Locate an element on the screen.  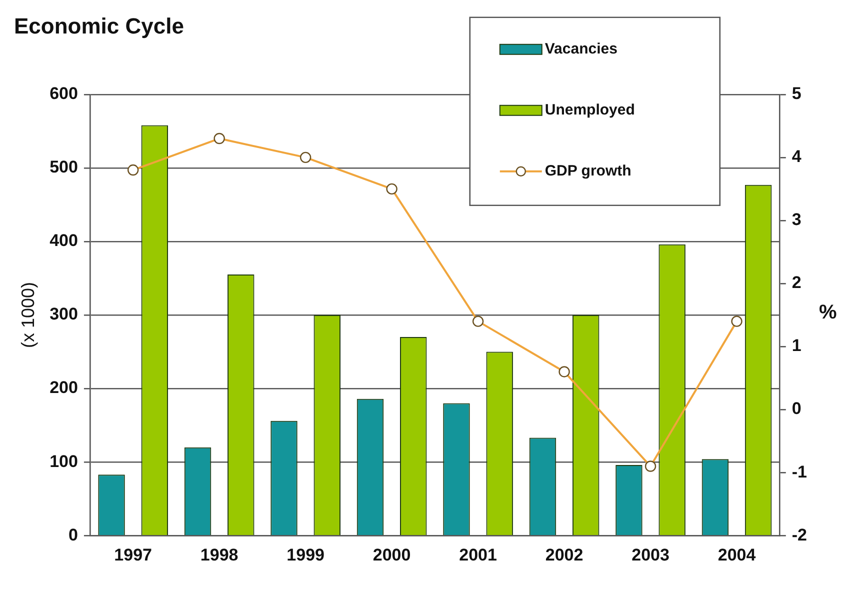
x-tick-label: 2004 is located at coordinates (737, 554).